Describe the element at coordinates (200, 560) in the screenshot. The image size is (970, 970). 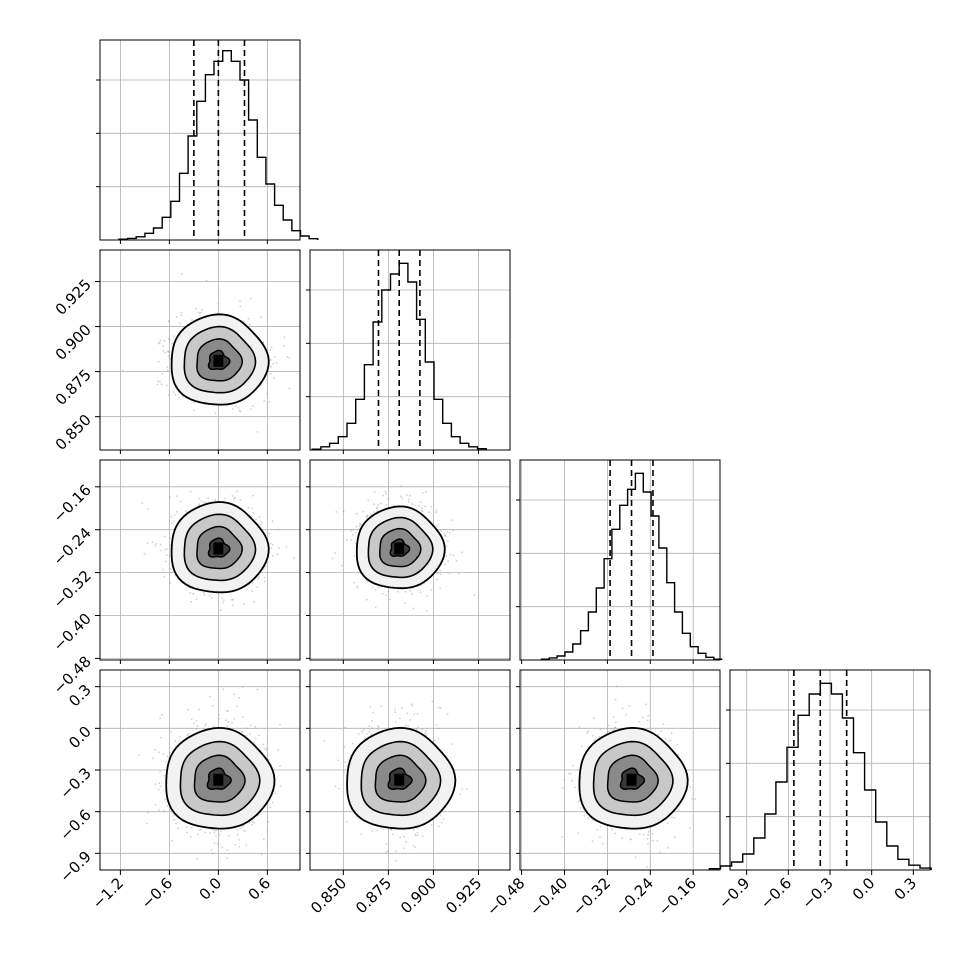
I see `axes-frame` at that location.